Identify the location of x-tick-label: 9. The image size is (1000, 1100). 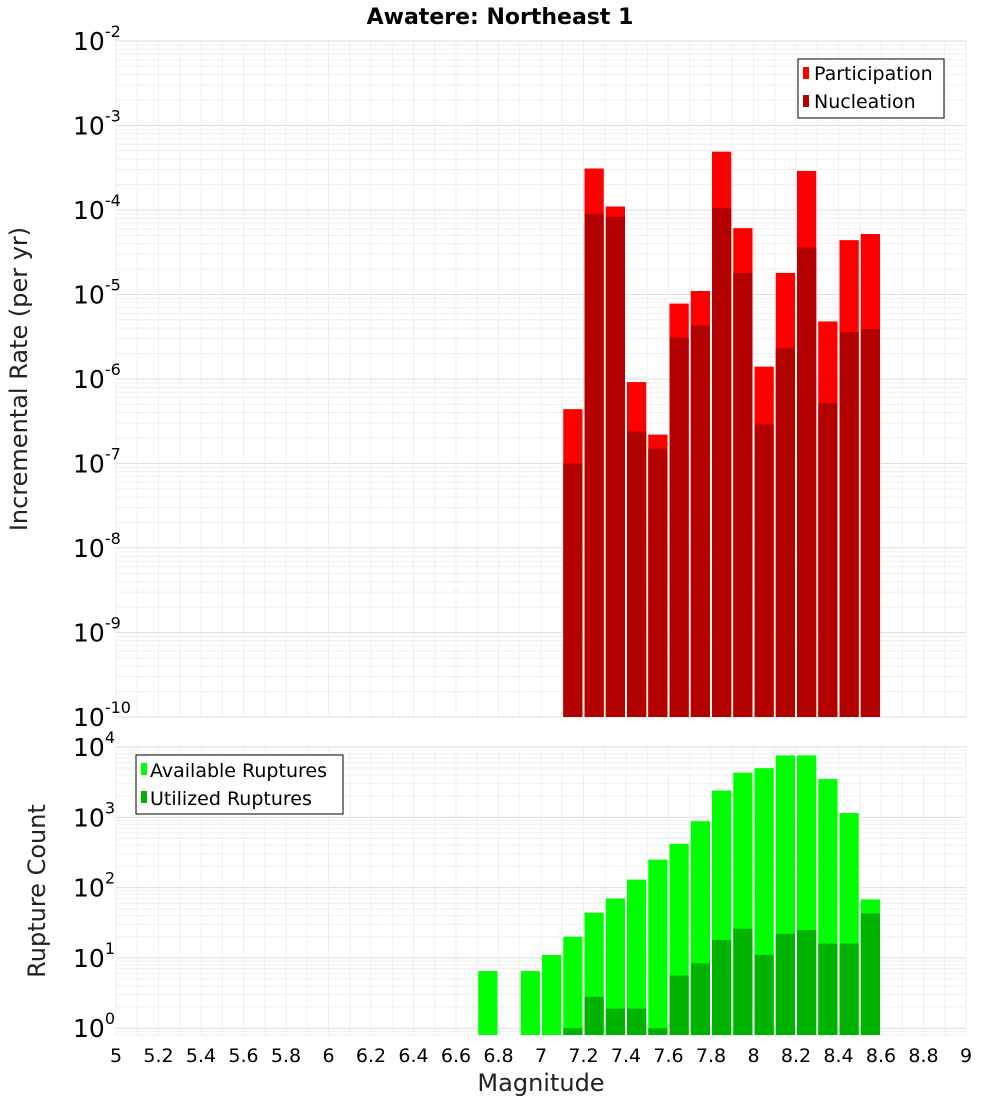
(966, 1056).